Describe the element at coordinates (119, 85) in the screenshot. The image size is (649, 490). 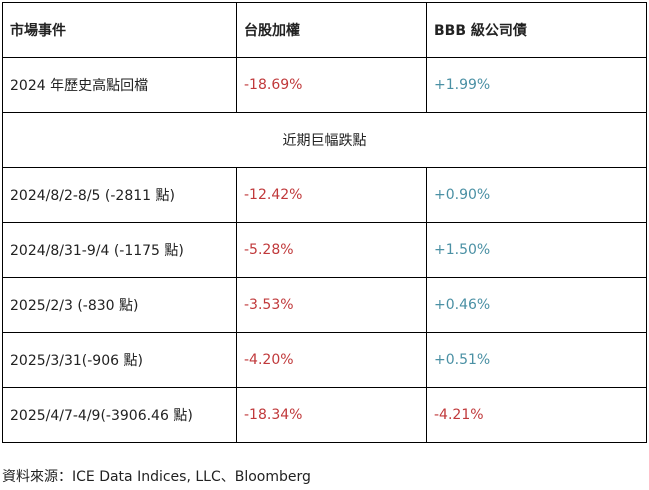
I see `event-cell: 2024 年歷史高點回檔` at that location.